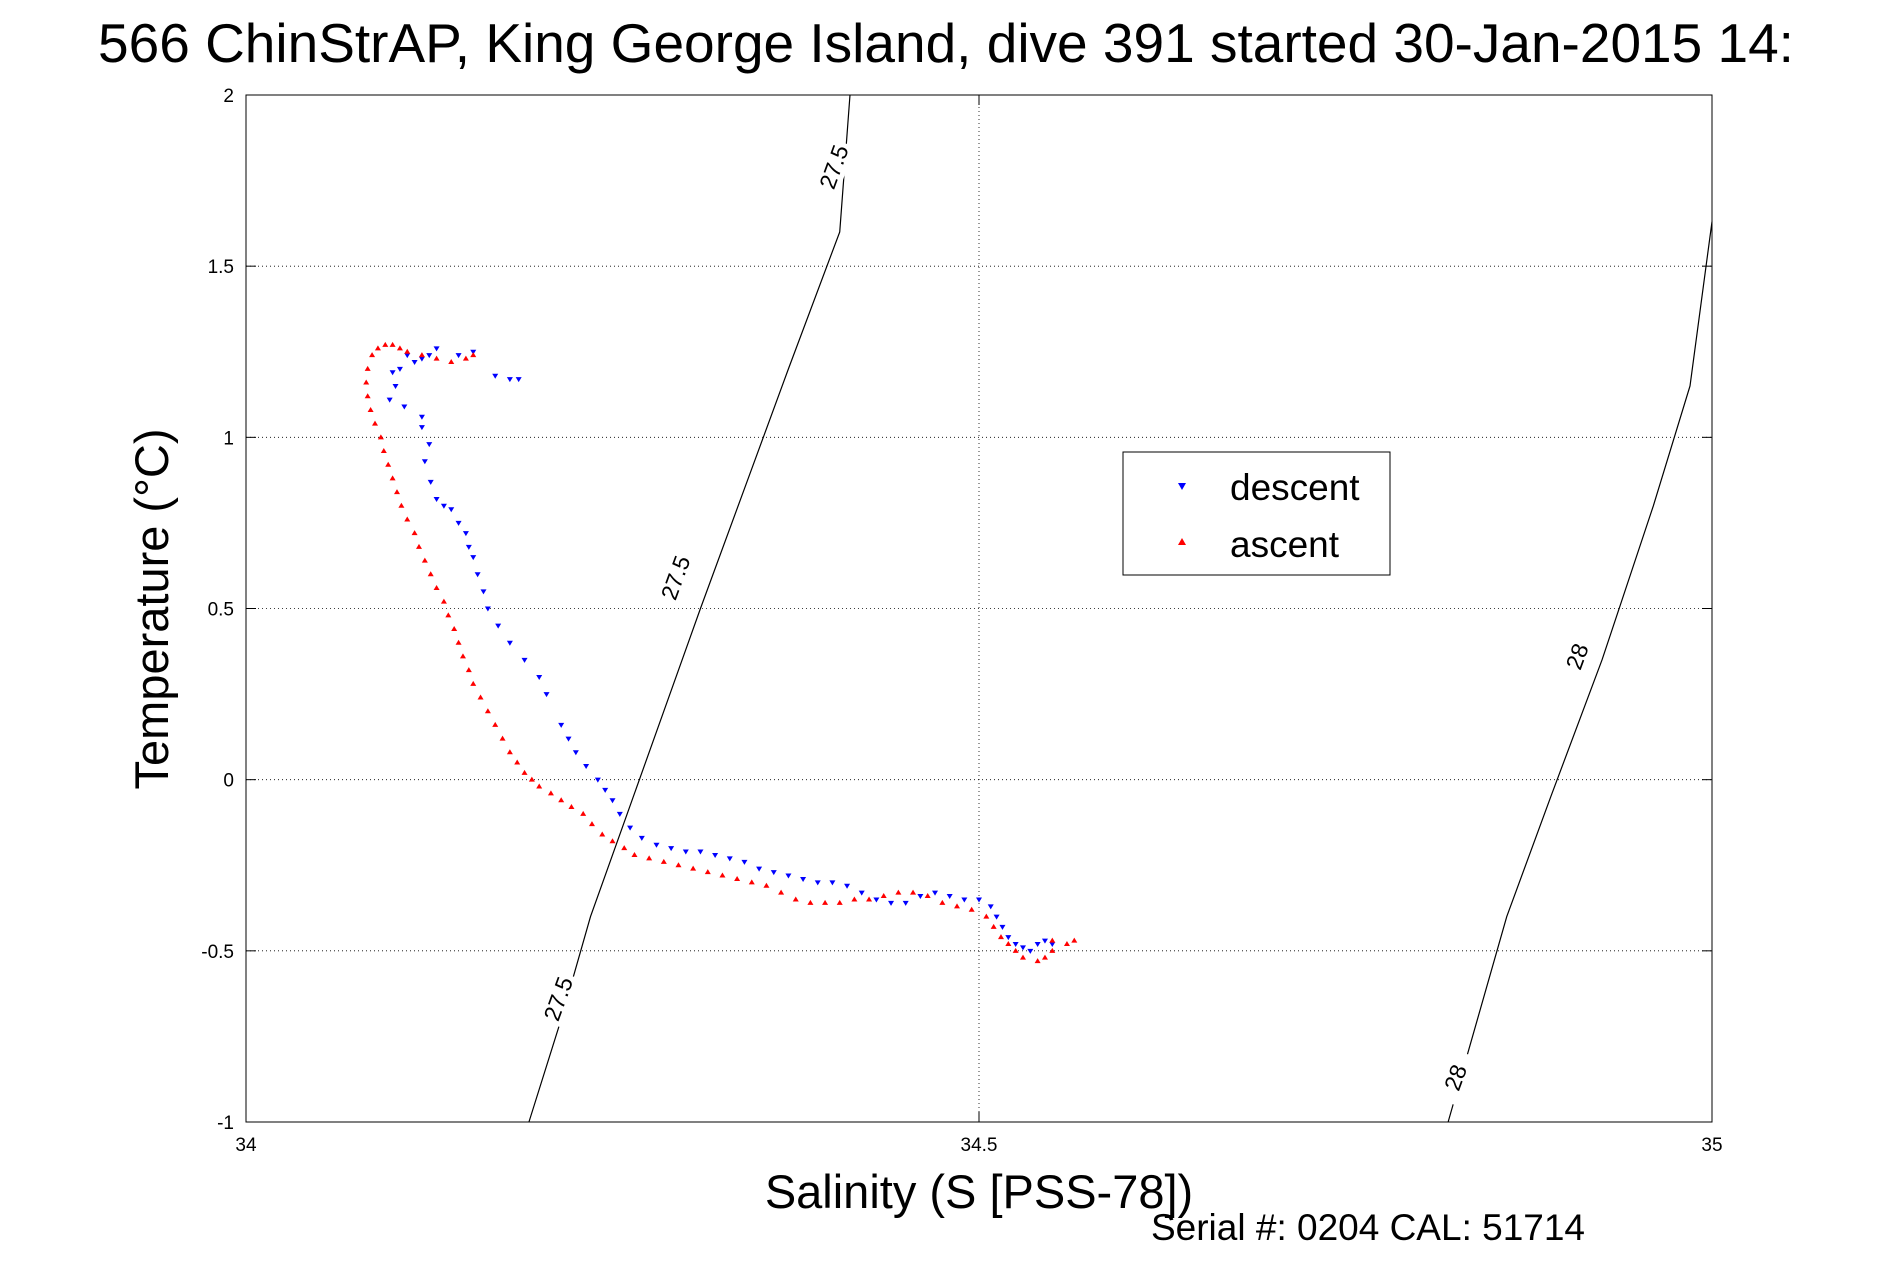 The image size is (1891, 1262). What do you see at coordinates (151, 609) in the screenshot?
I see `y-axis-label: Temperature (°C)` at bounding box center [151, 609].